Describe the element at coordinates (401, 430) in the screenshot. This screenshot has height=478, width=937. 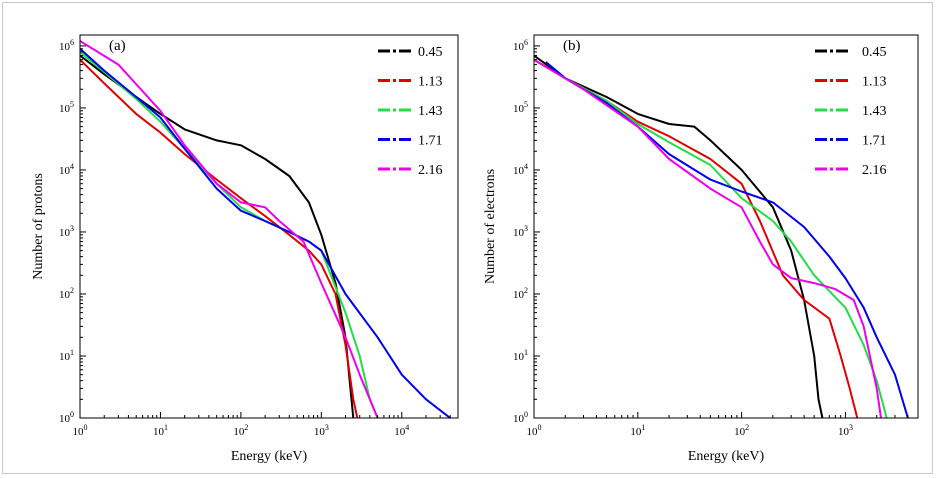
I see `x-tick-label: 10⁴` at that location.